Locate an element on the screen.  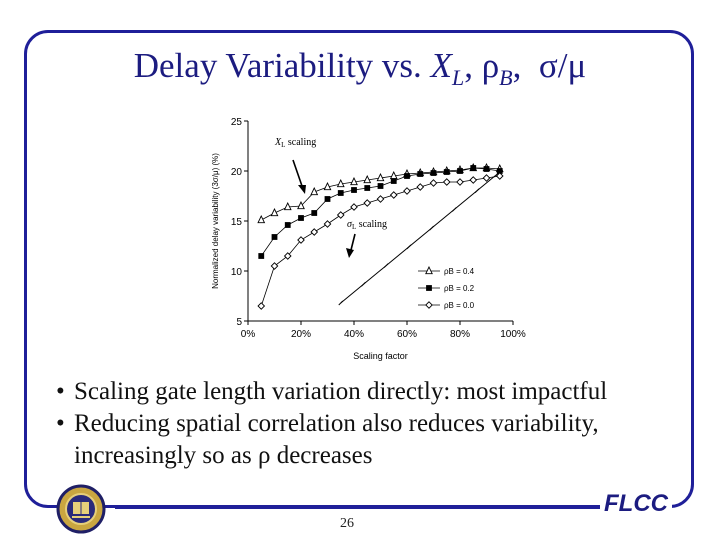
y-tick-label: 10 is located at coordinates (237, 272).